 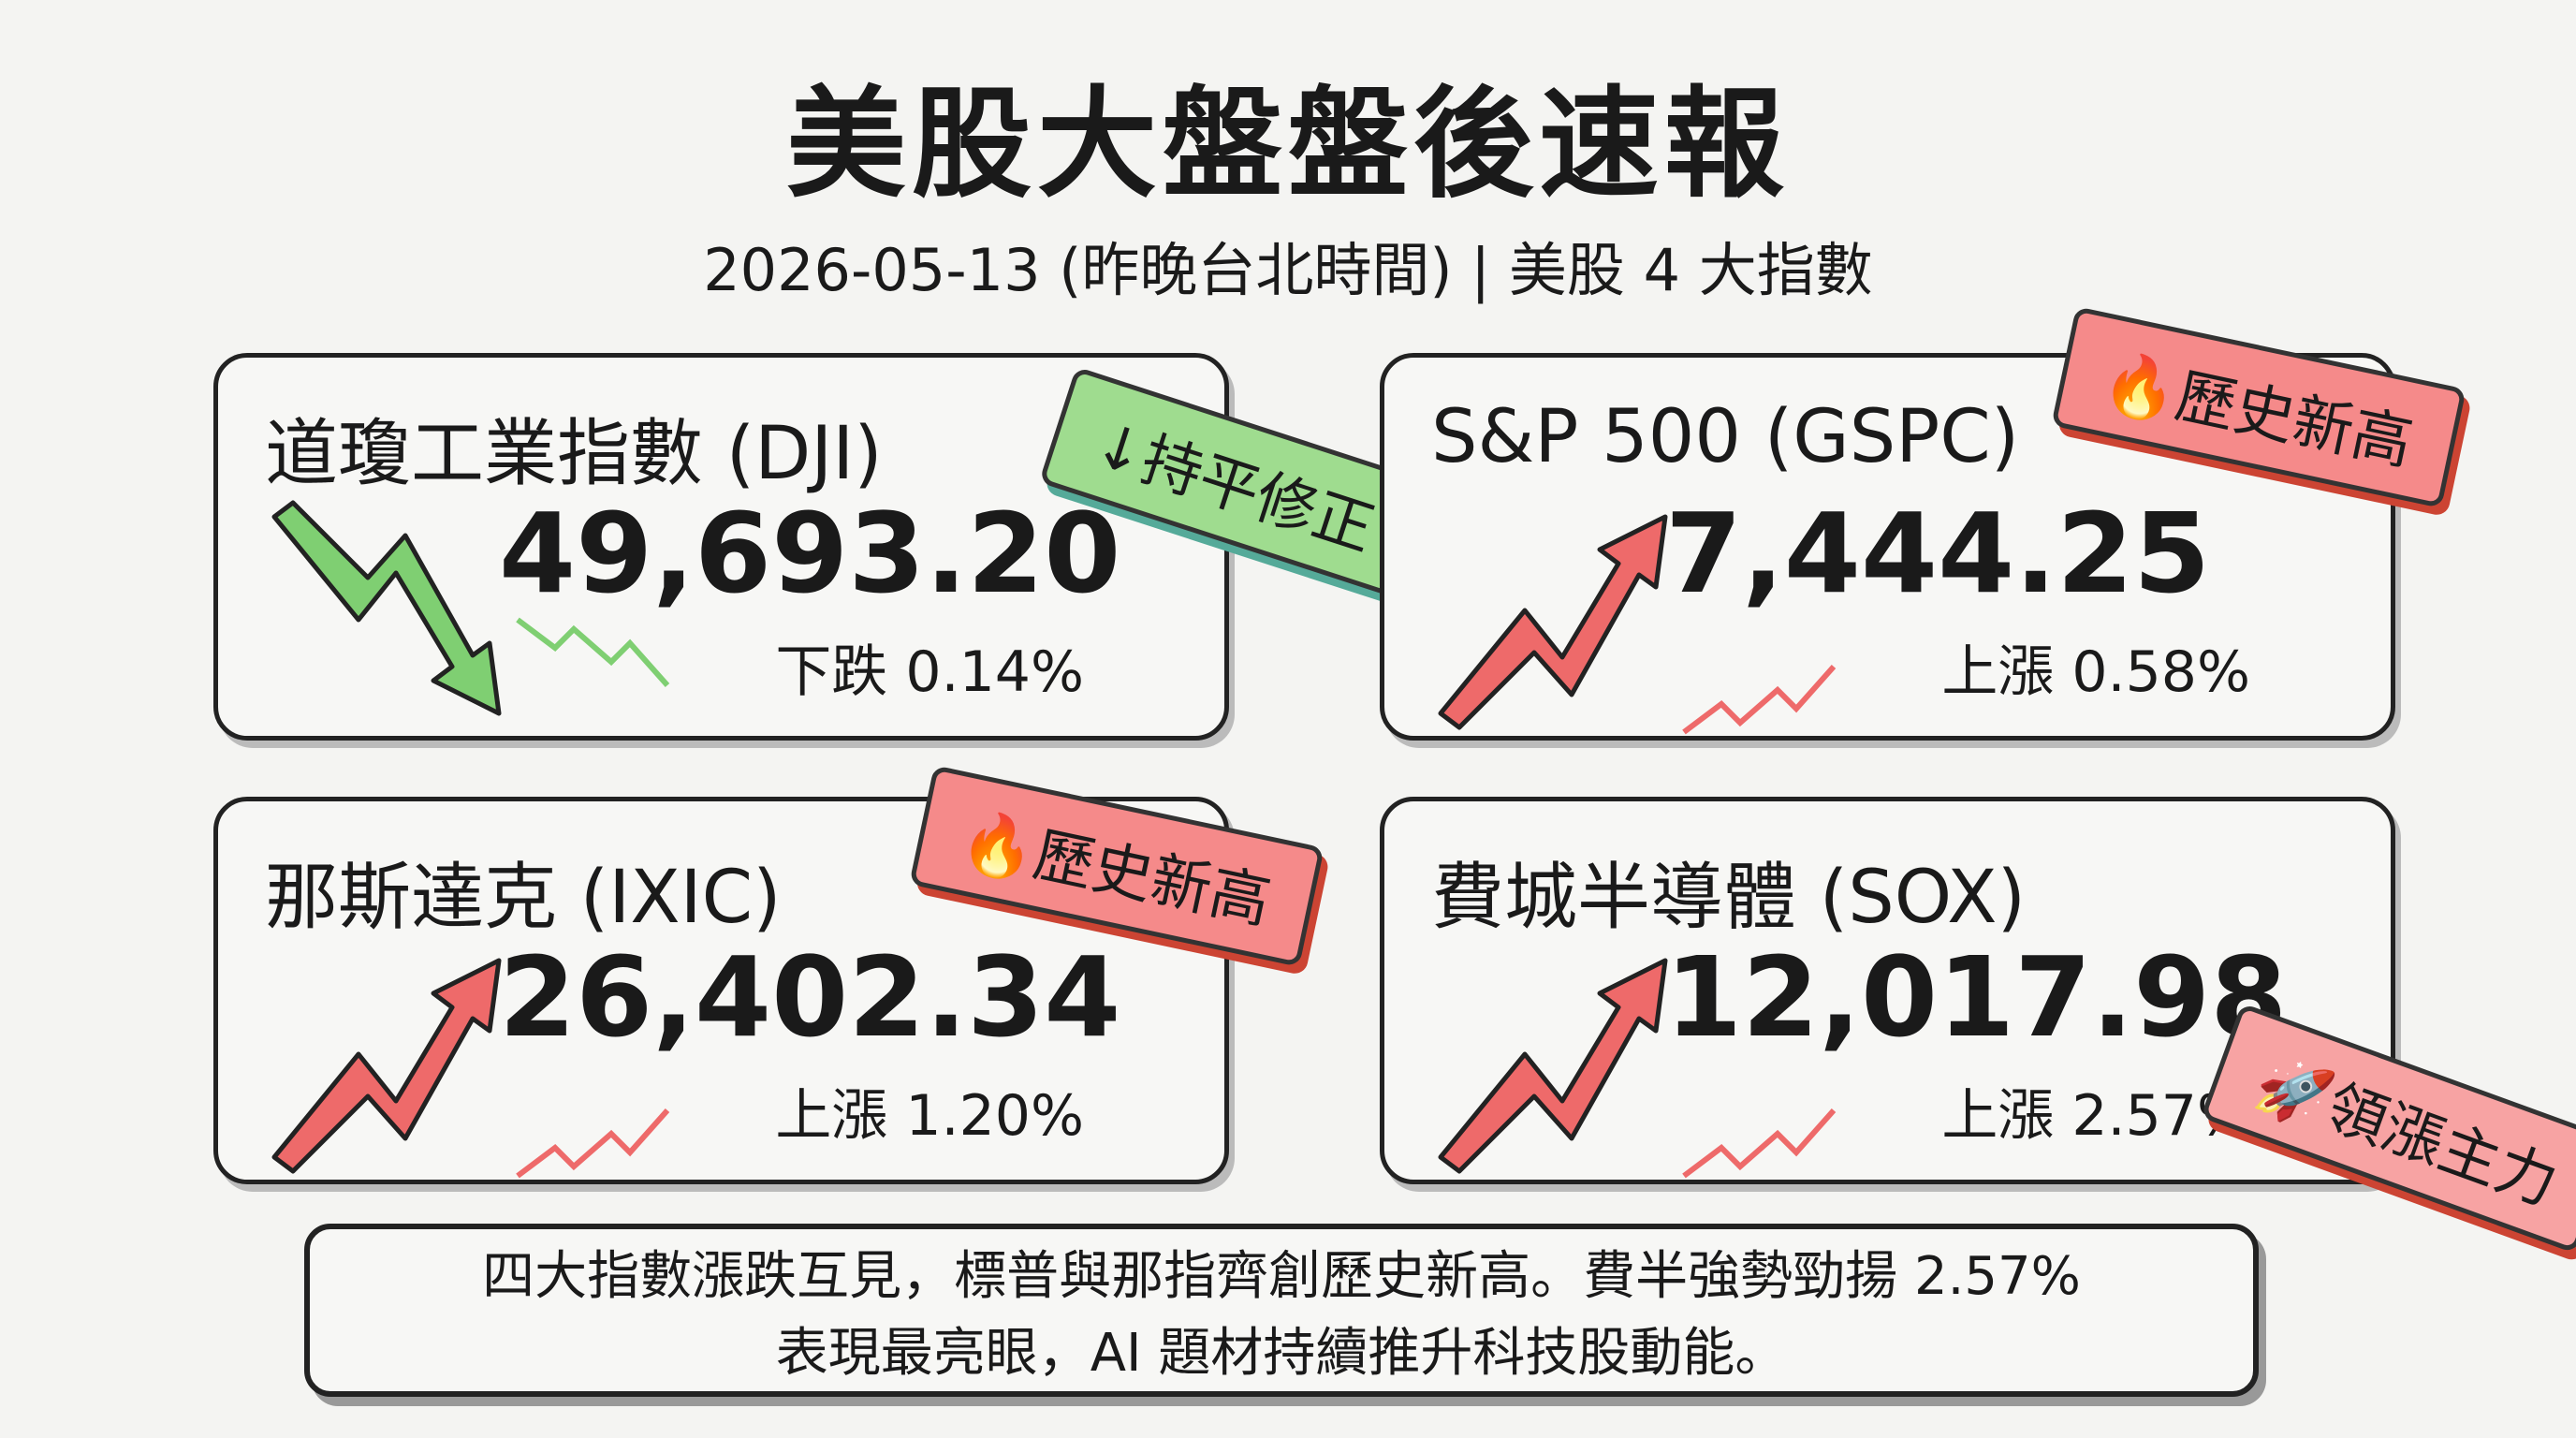 What do you see at coordinates (930, 1116) in the screenshot?
I see `index-change: 上漲 1.20%` at bounding box center [930, 1116].